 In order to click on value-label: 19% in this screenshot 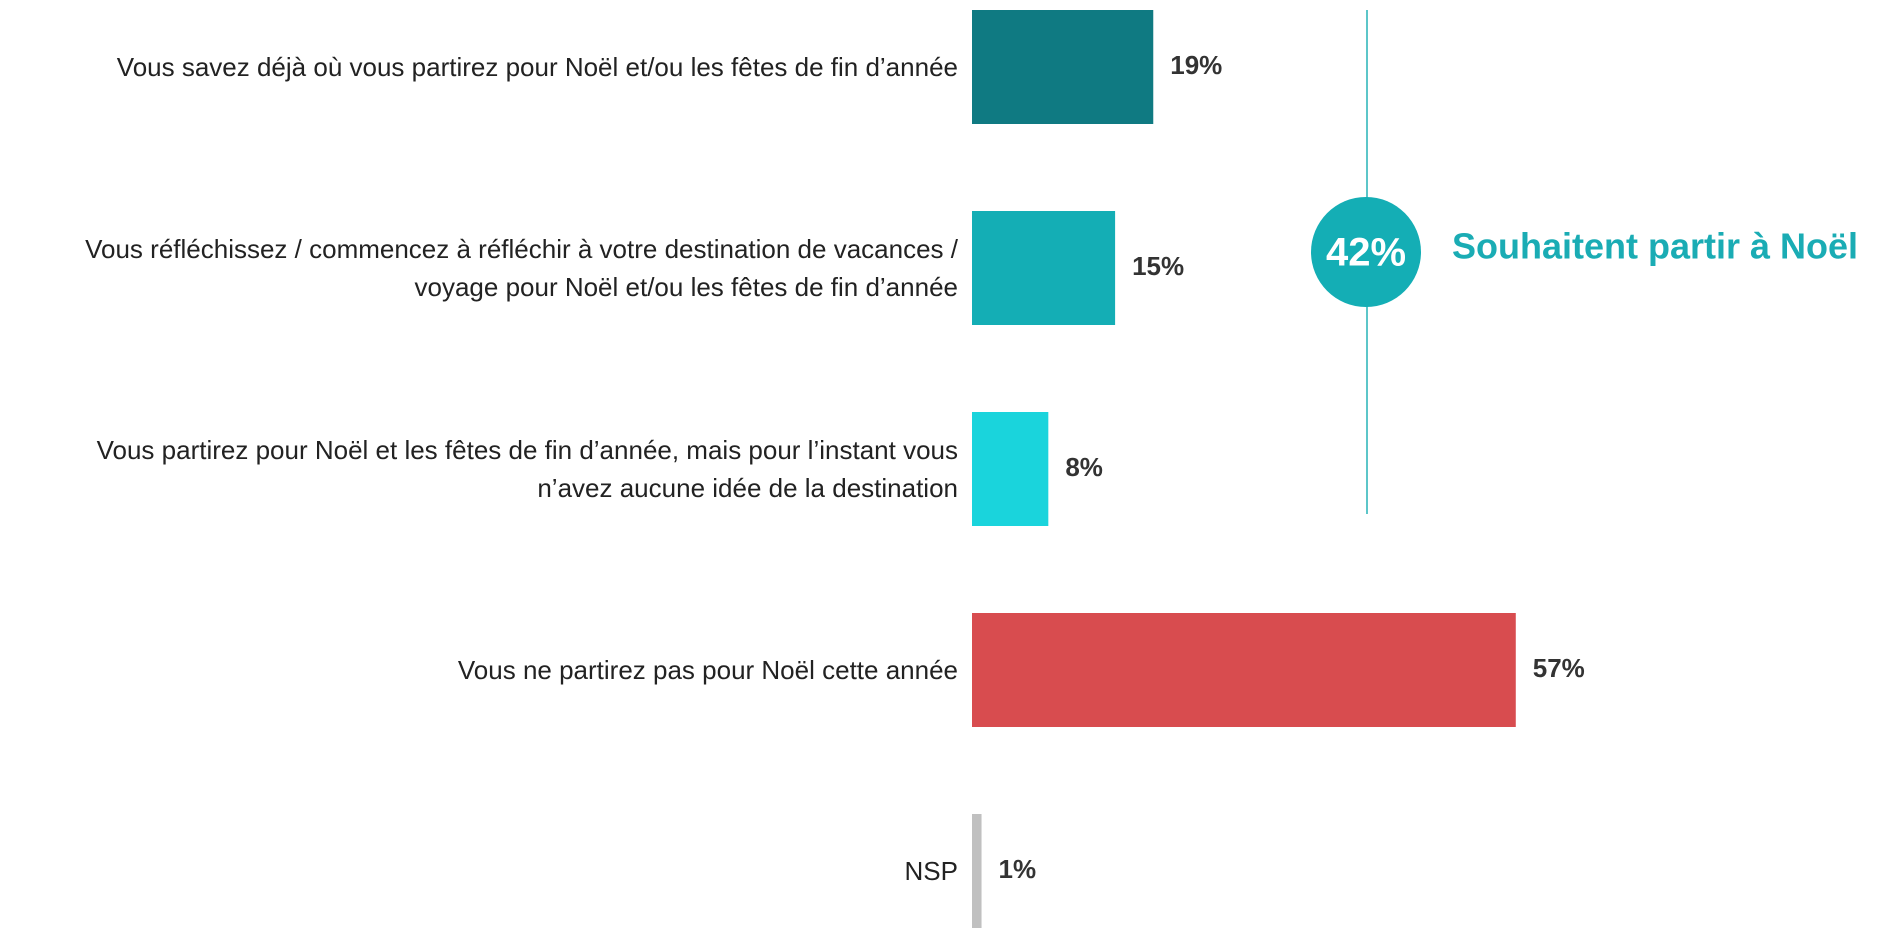, I will do `click(1196, 65)`.